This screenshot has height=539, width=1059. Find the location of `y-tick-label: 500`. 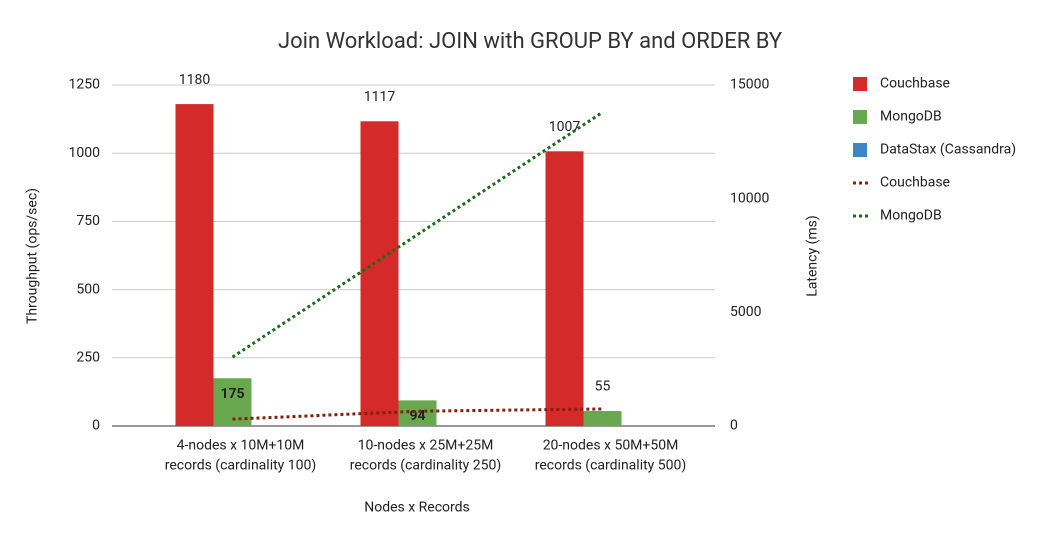

y-tick-label: 500 is located at coordinates (88, 289).